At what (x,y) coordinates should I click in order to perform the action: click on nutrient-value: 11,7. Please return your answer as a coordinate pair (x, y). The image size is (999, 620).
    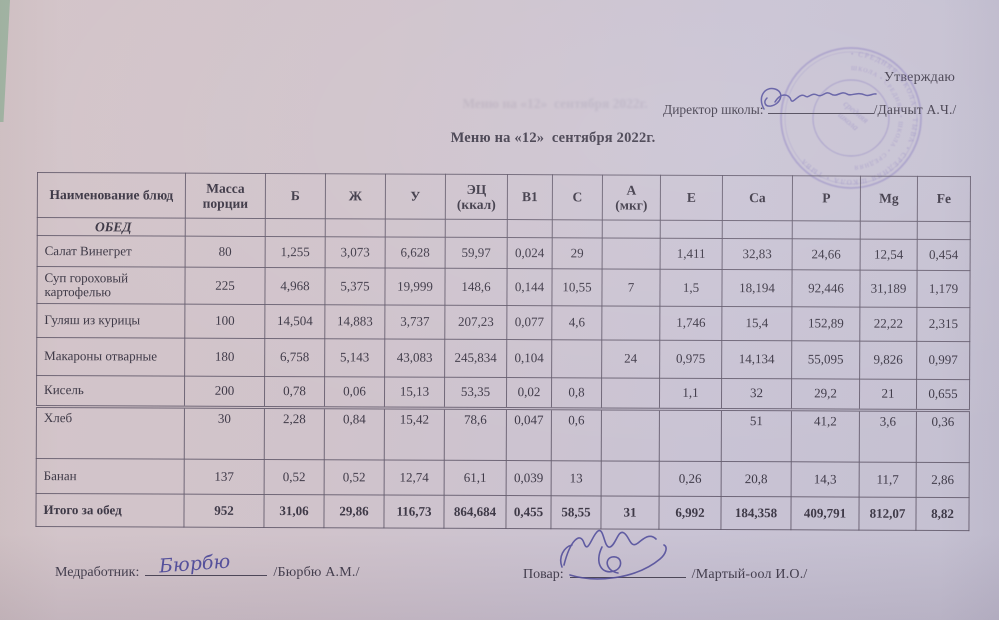
    Looking at the image, I should click on (888, 480).